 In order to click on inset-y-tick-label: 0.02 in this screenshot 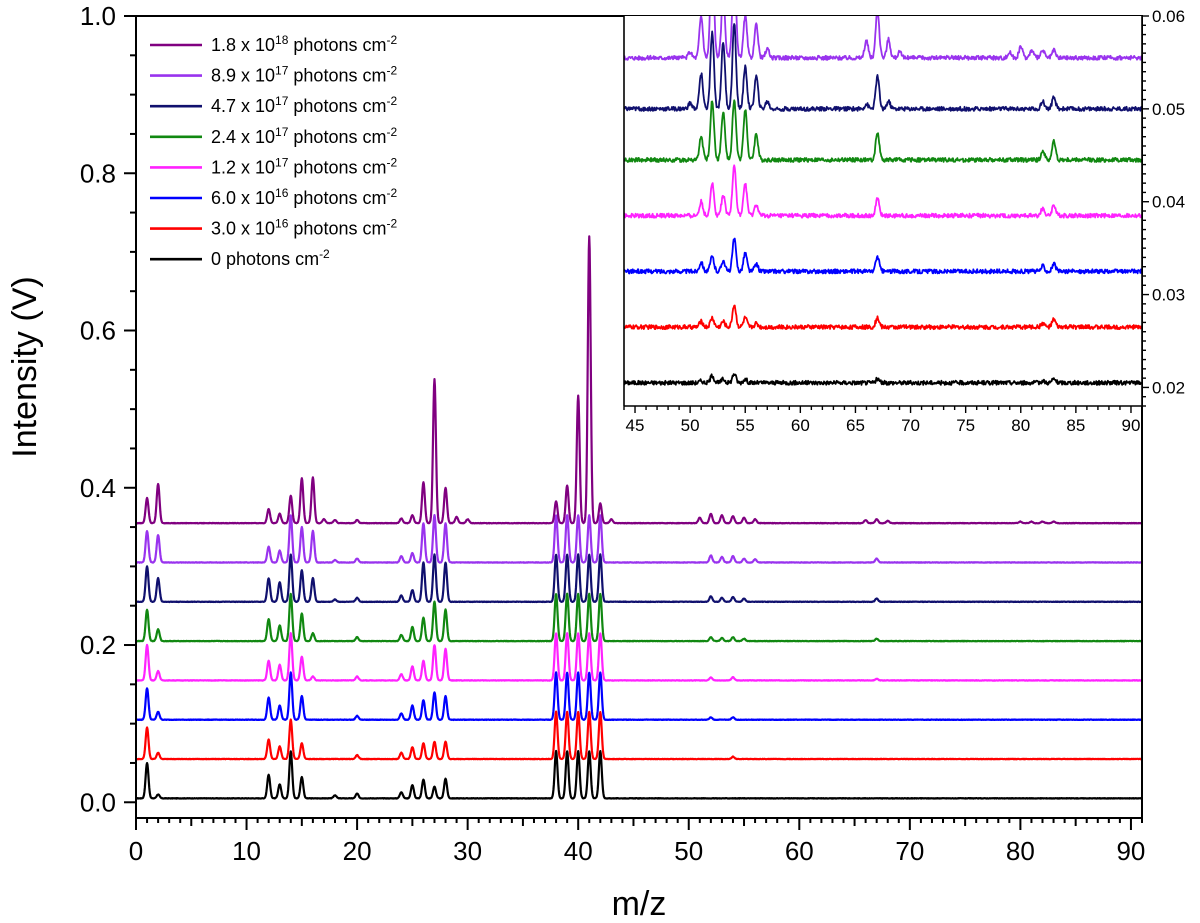, I will do `click(1168, 387)`.